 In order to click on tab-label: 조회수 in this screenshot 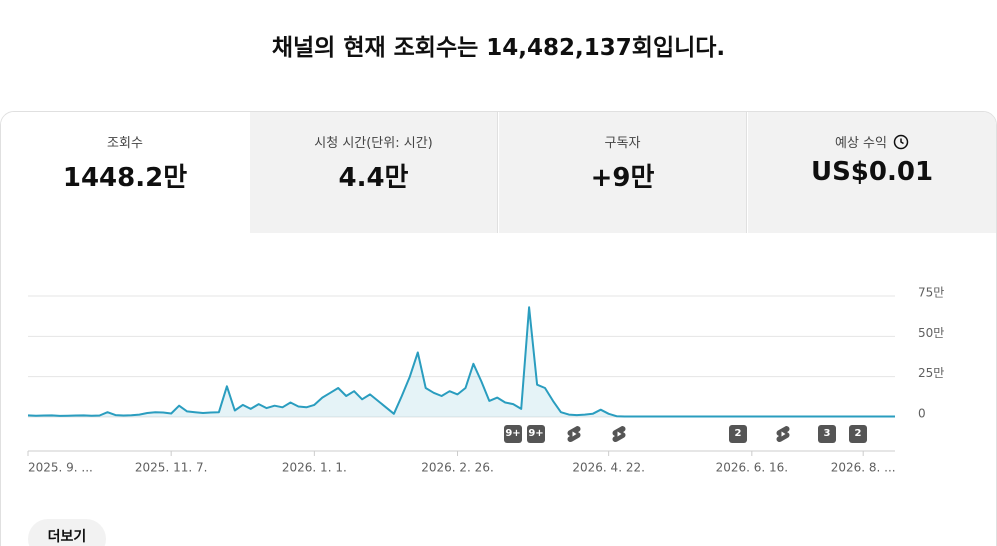, I will do `click(125, 143)`.